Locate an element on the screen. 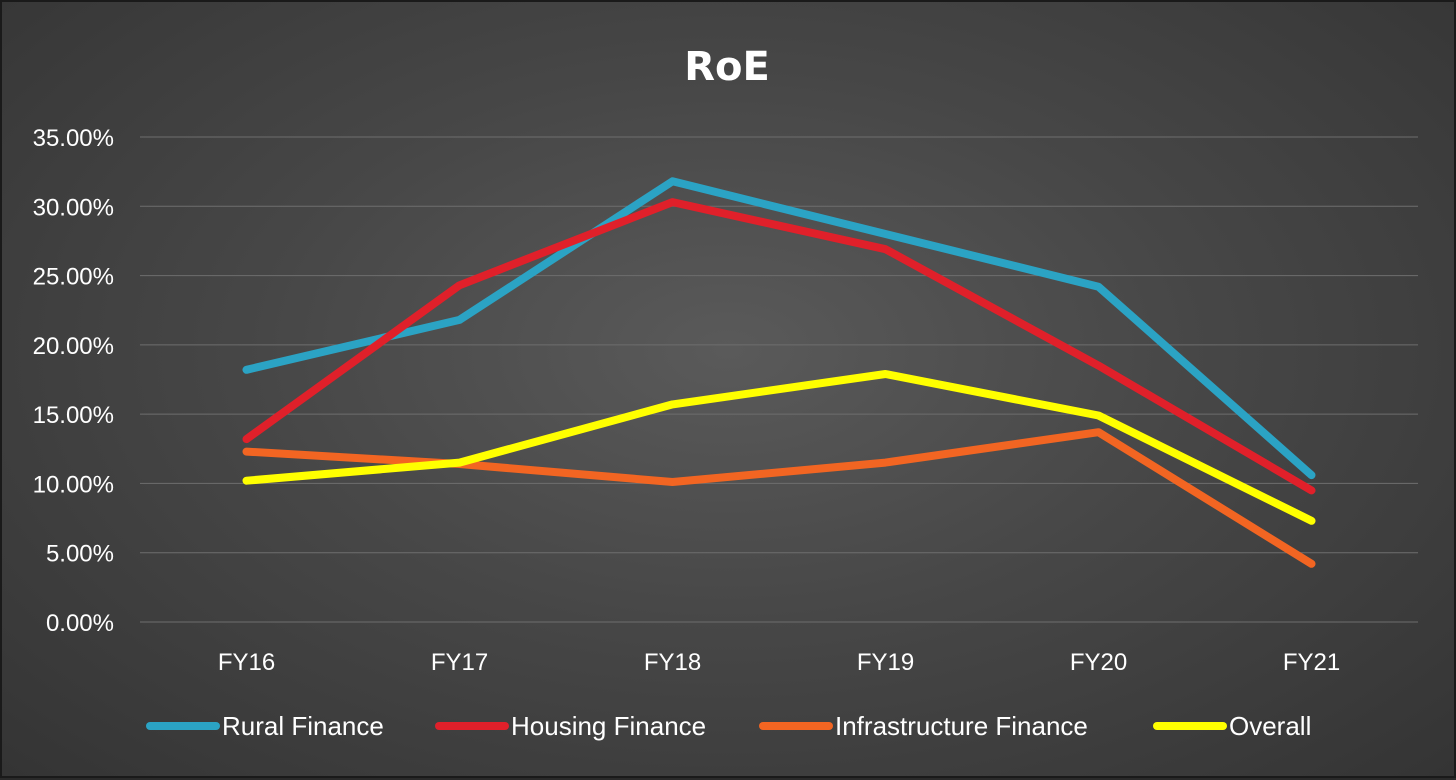  chart-title: RoE is located at coordinates (727, 67).